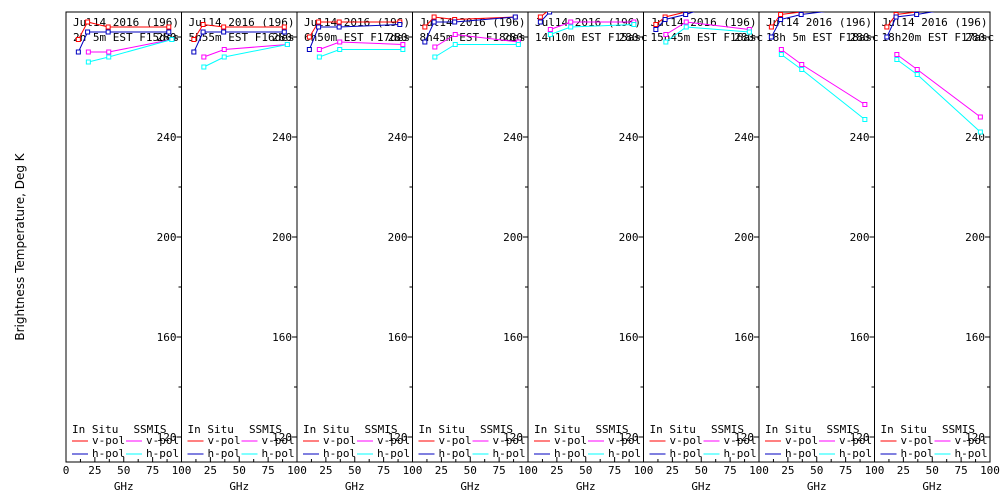 The height and width of the screenshot is (500, 1000). Describe the element at coordinates (938, 96) in the screenshot. I see `series-line-ssmis_h` at that location.